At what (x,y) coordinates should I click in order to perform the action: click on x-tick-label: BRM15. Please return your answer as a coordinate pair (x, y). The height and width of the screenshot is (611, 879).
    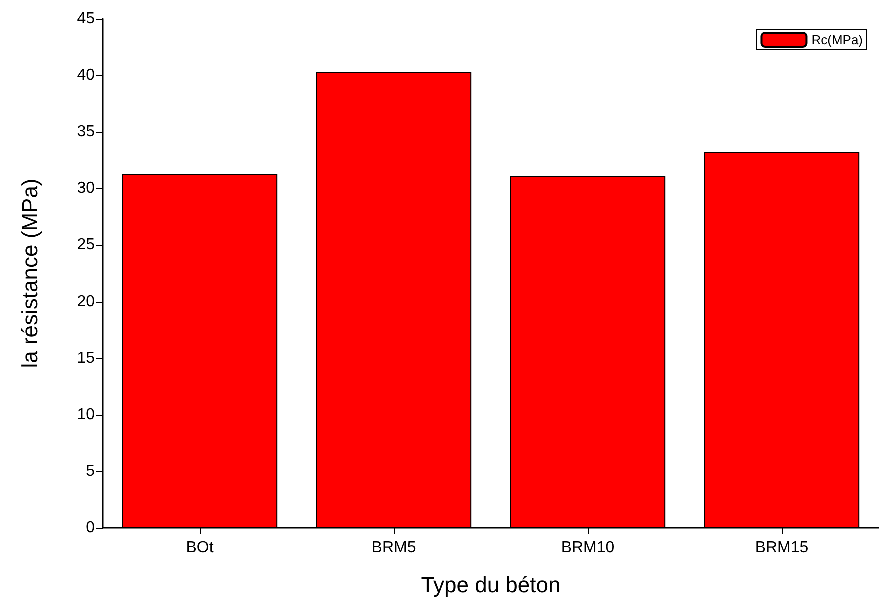
    Looking at the image, I should click on (782, 548).